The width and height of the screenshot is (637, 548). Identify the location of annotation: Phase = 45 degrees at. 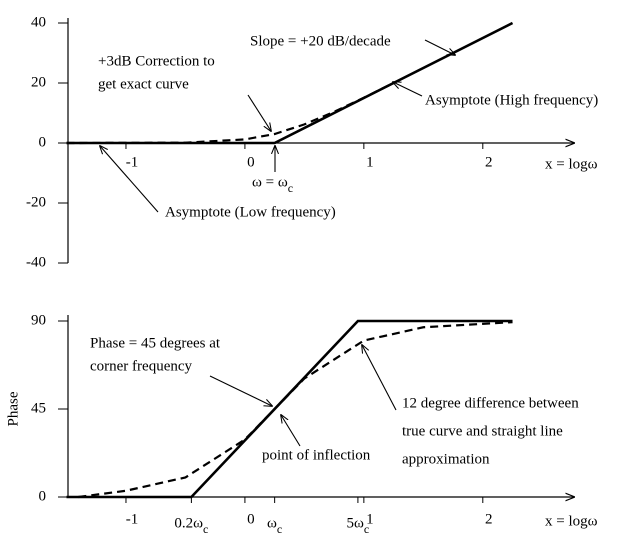
(155, 343).